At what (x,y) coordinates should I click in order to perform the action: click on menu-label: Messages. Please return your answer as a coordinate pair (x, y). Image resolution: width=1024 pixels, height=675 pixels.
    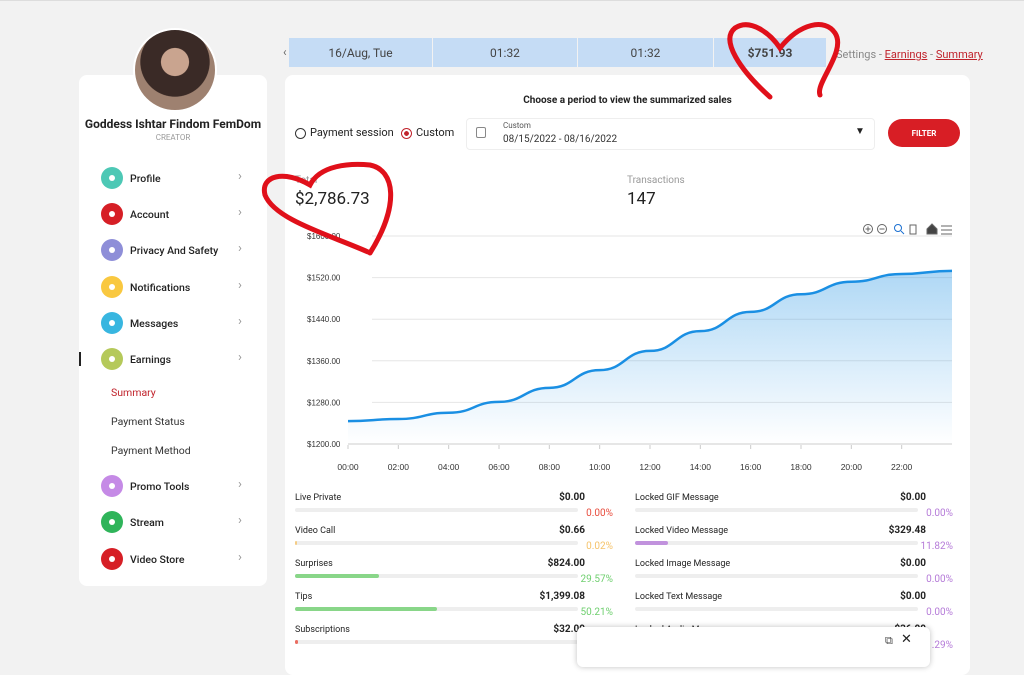
    Looking at the image, I should click on (154, 323).